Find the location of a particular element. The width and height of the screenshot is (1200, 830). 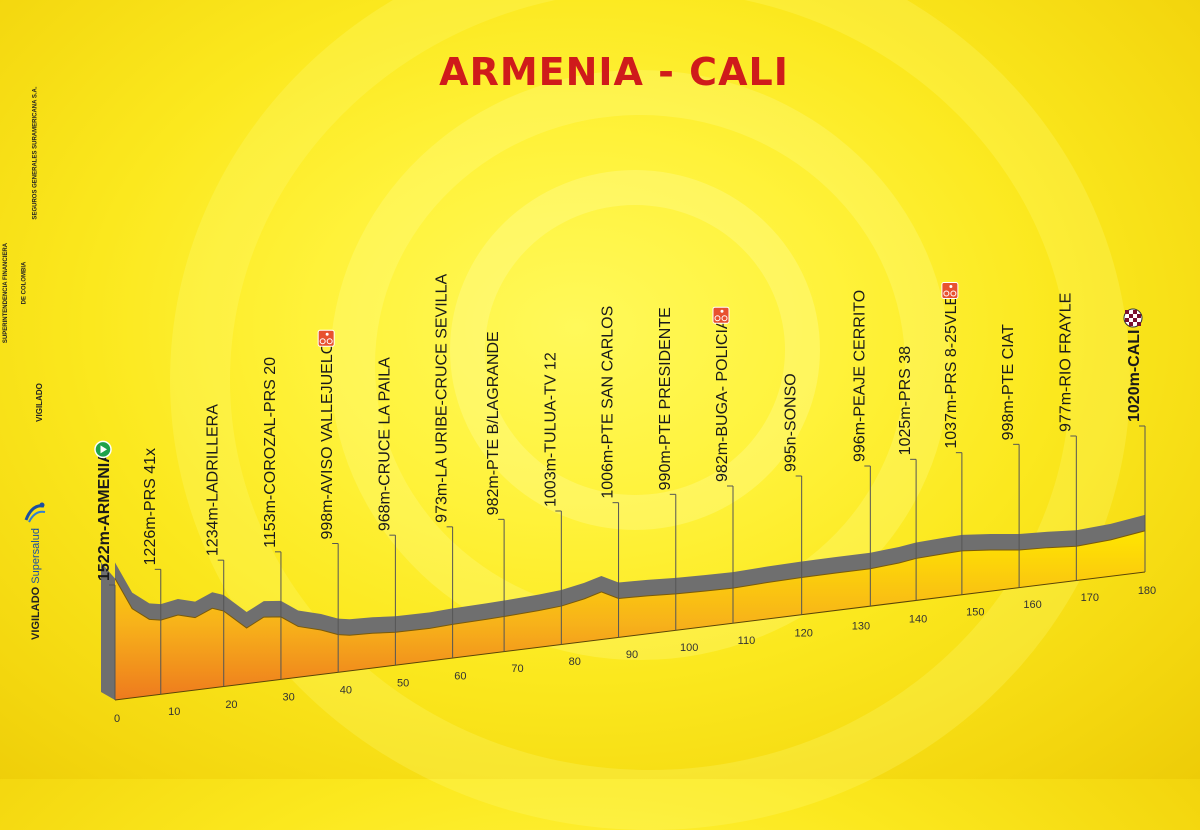

waypoint-label: 996m-PEAJE CERRITO is located at coordinates (859, 376).